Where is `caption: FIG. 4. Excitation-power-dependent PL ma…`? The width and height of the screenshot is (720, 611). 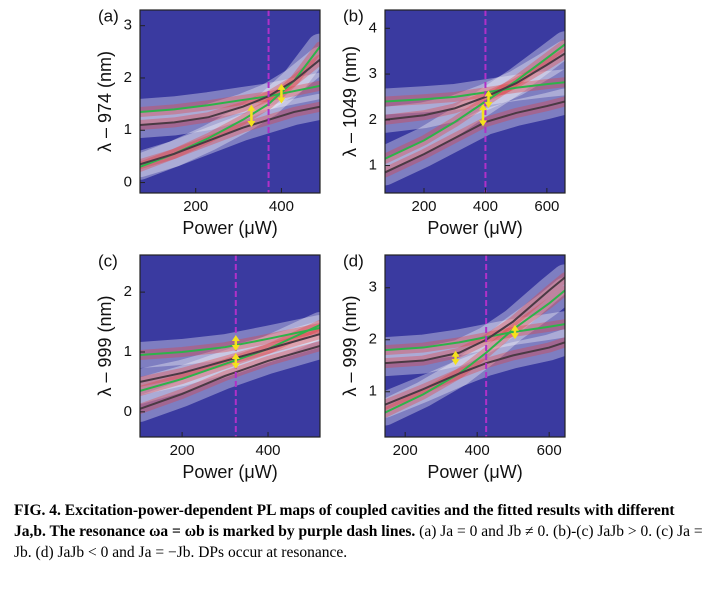
caption: FIG. 4. Excitation-power-dependent PL ma… is located at coordinates (360, 531).